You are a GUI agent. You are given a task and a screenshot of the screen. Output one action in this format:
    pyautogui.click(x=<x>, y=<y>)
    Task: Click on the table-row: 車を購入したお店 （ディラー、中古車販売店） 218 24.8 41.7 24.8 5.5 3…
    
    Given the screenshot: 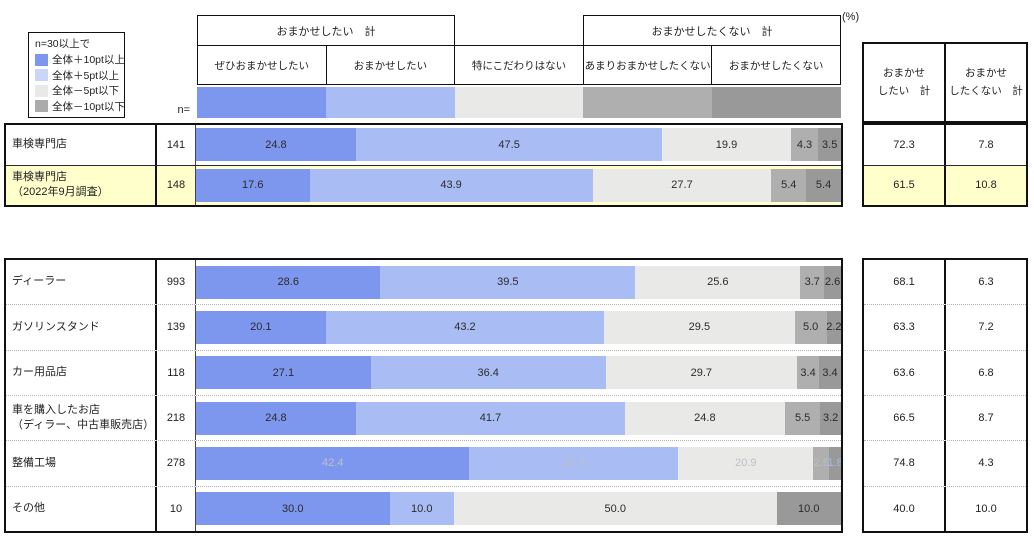 What is the action you would take?
    pyautogui.click(x=423, y=417)
    